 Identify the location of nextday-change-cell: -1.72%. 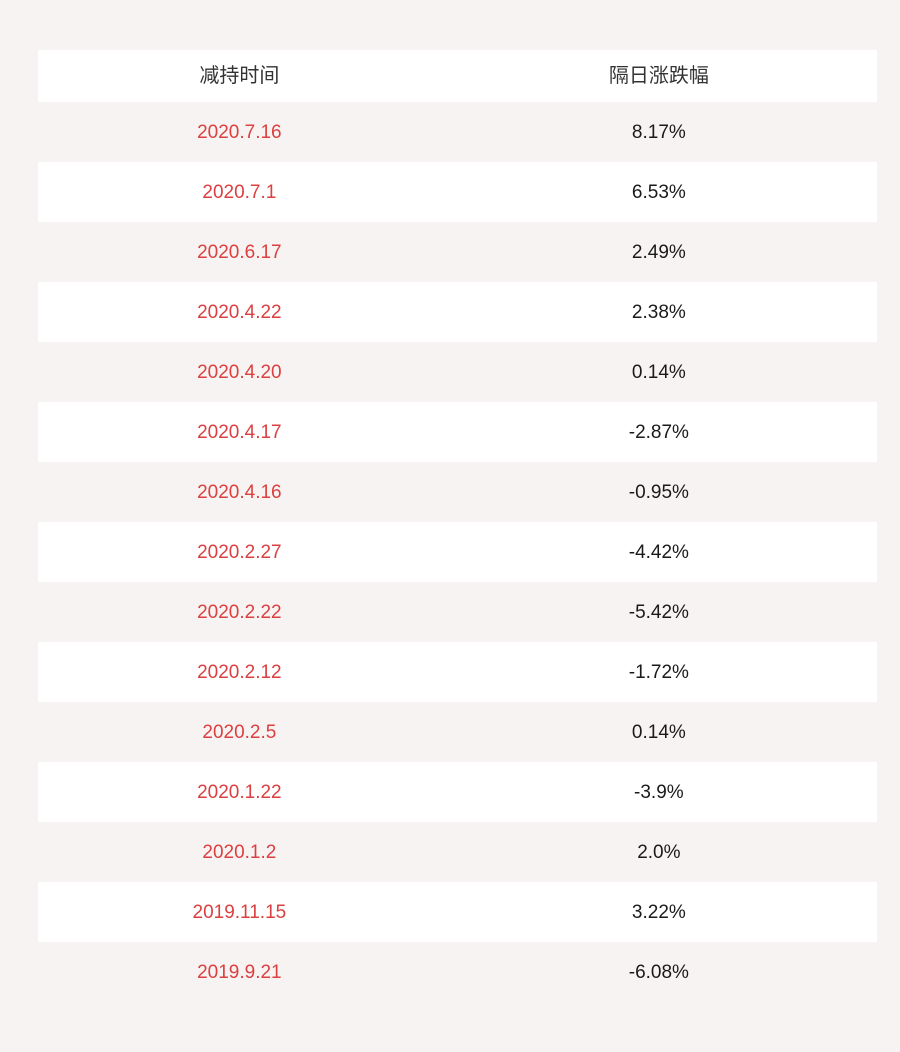
(658, 672).